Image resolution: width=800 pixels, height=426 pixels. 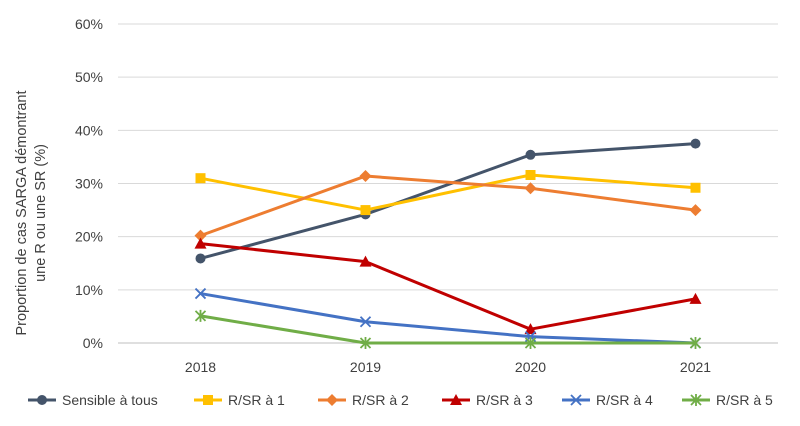 What do you see at coordinates (504, 400) in the screenshot?
I see `legend-label: R/SR à 3` at bounding box center [504, 400].